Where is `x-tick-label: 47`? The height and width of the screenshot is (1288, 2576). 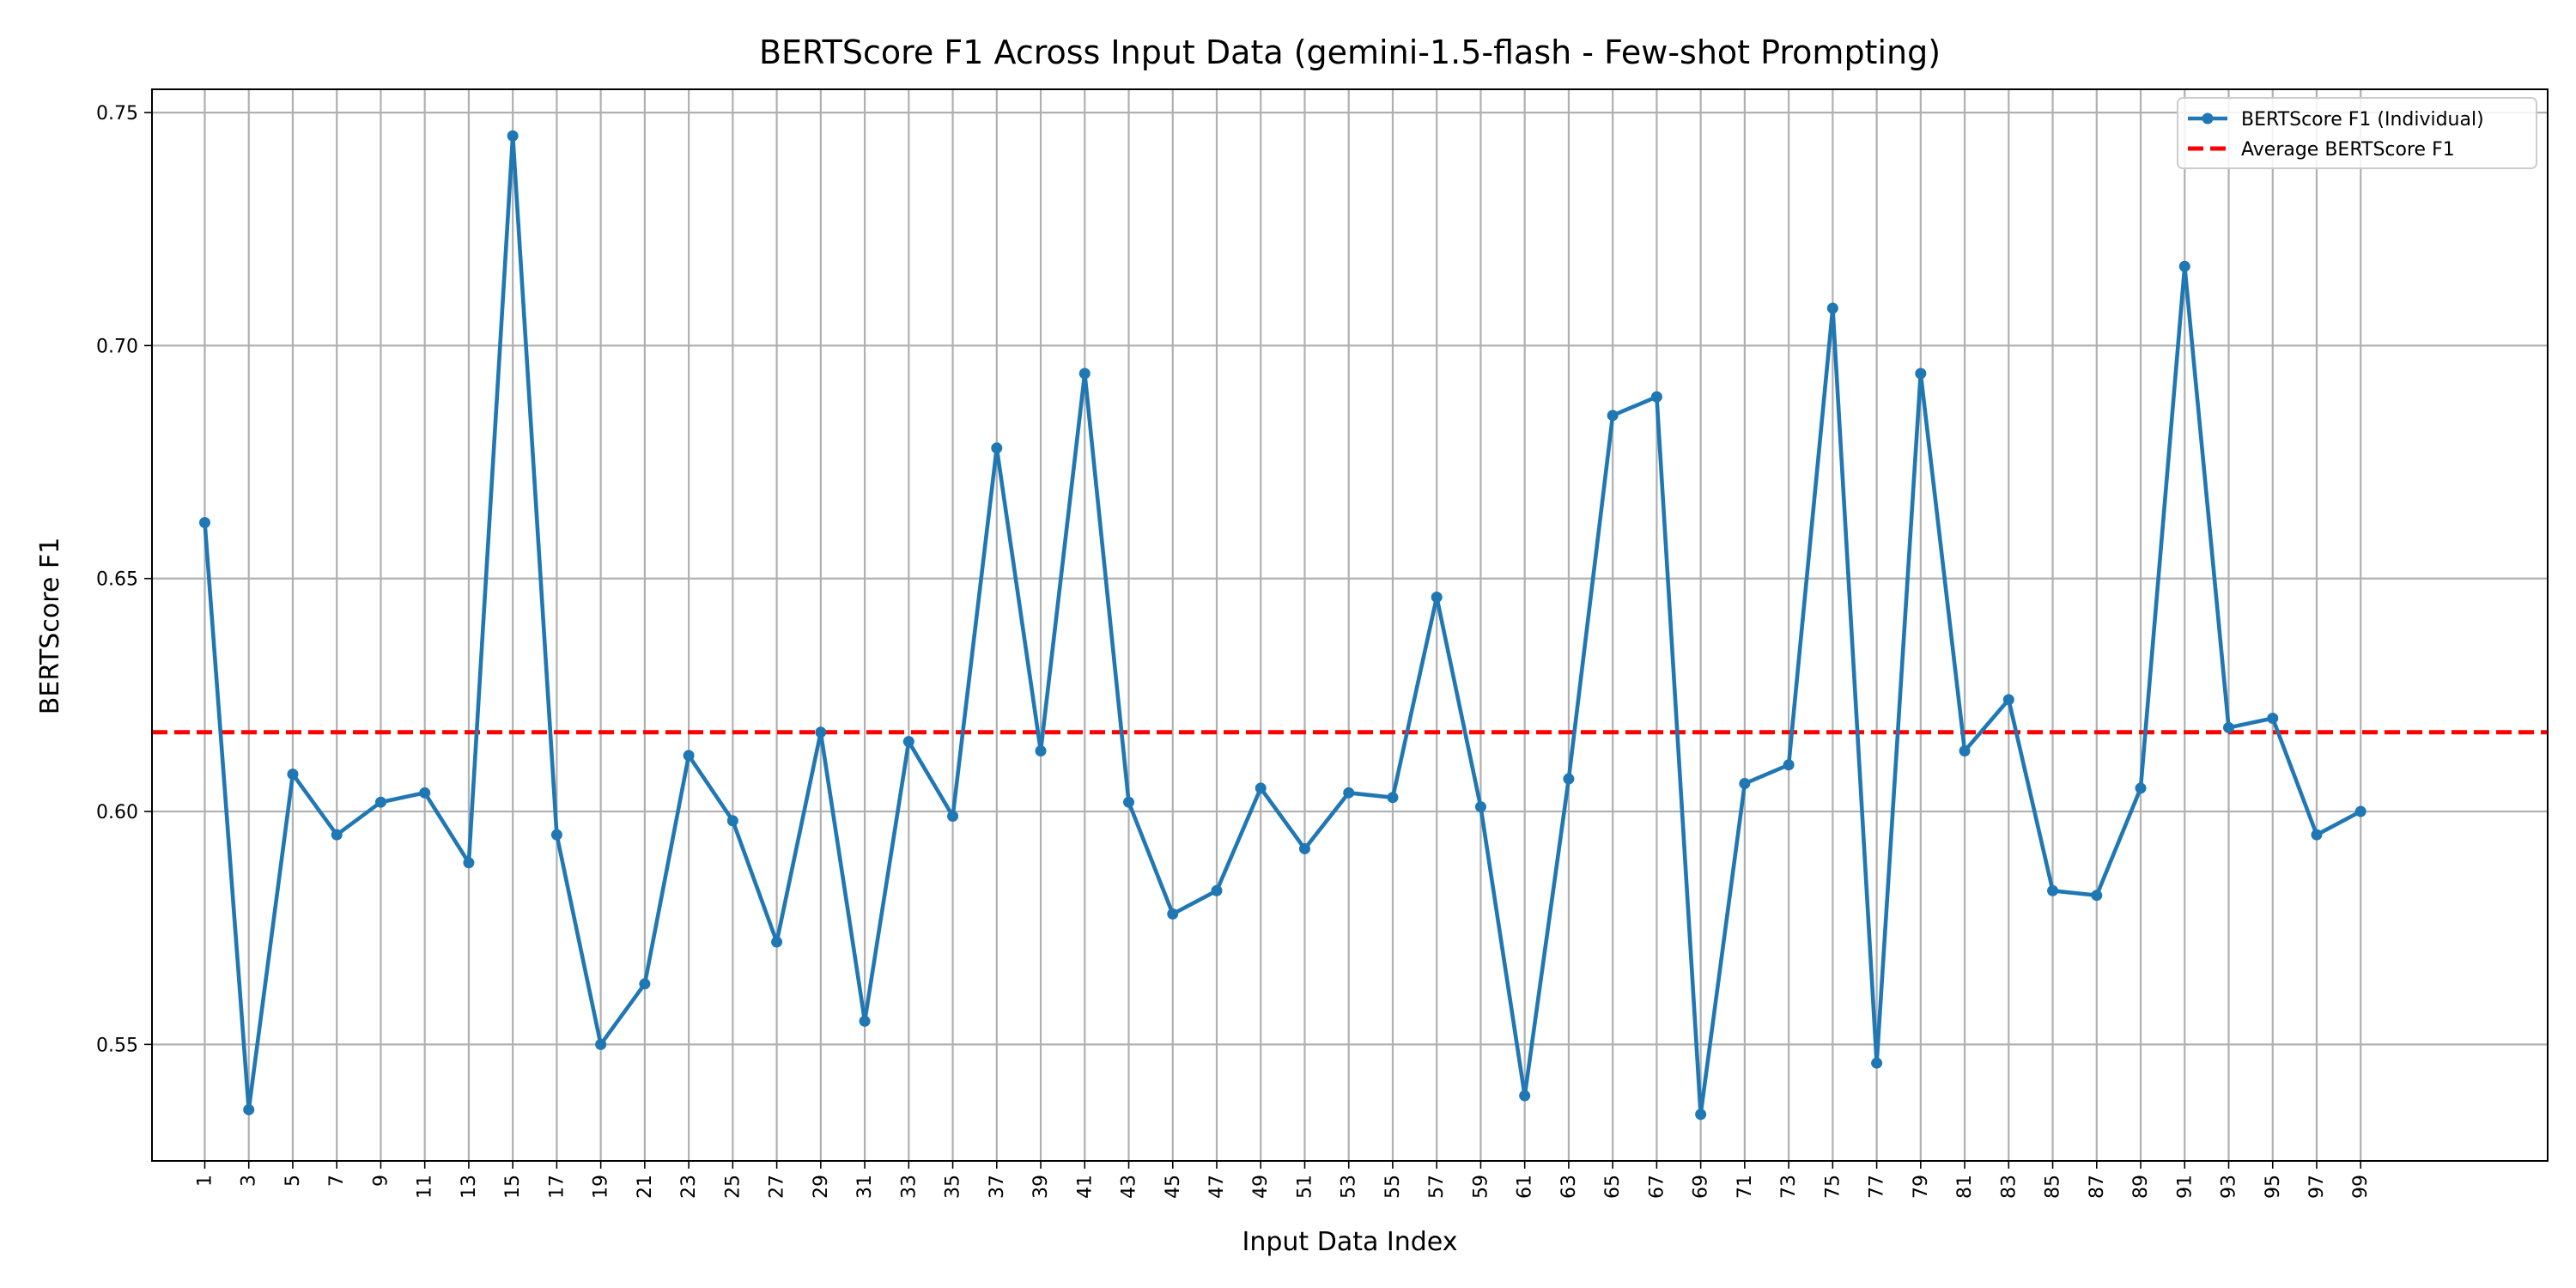 x-tick-label: 47 is located at coordinates (1217, 1187).